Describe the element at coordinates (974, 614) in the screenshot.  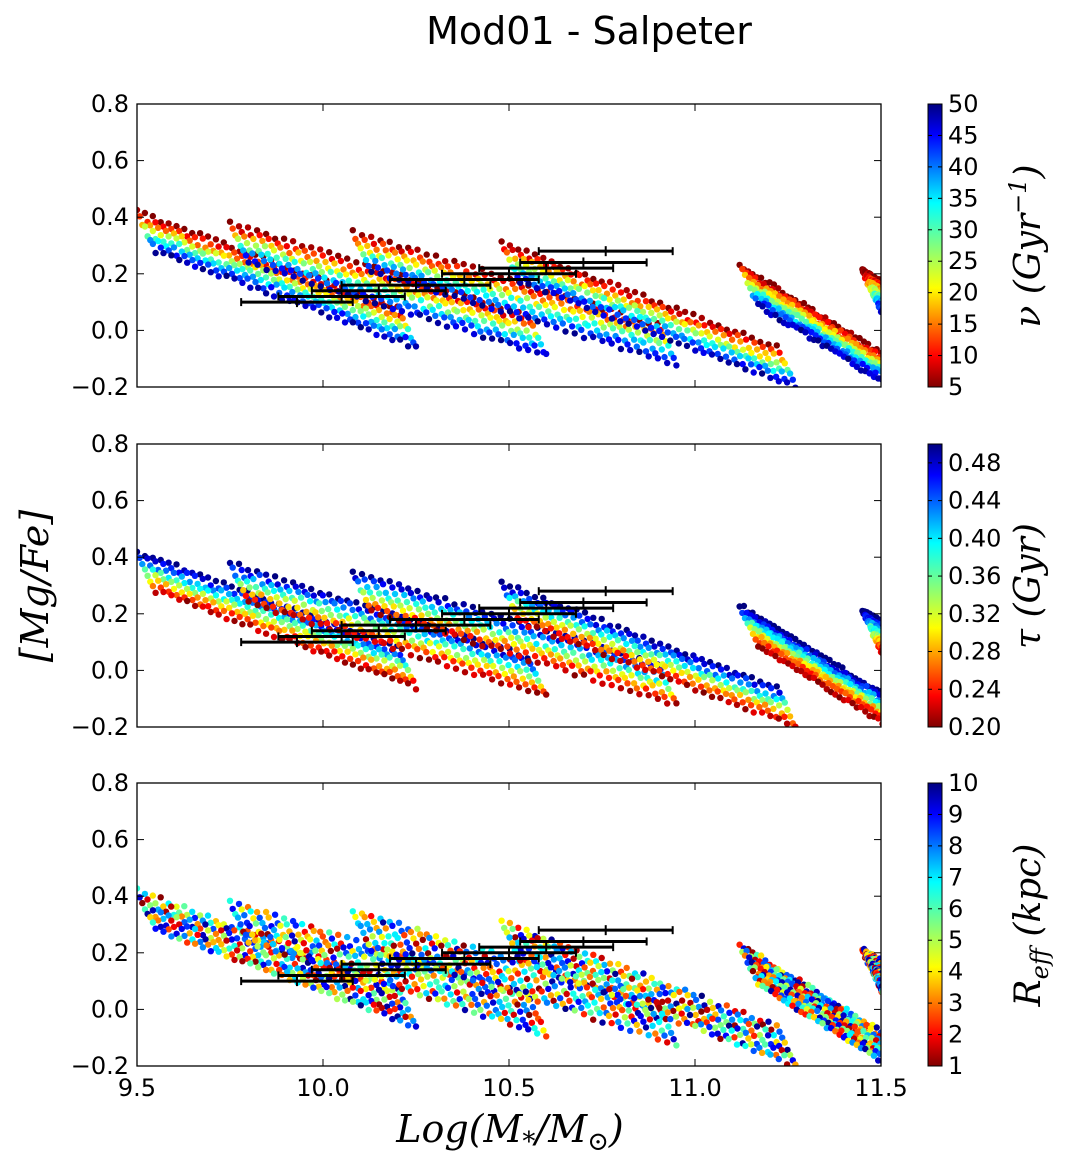
I see `colorbar-tick-label: 0.32` at that location.